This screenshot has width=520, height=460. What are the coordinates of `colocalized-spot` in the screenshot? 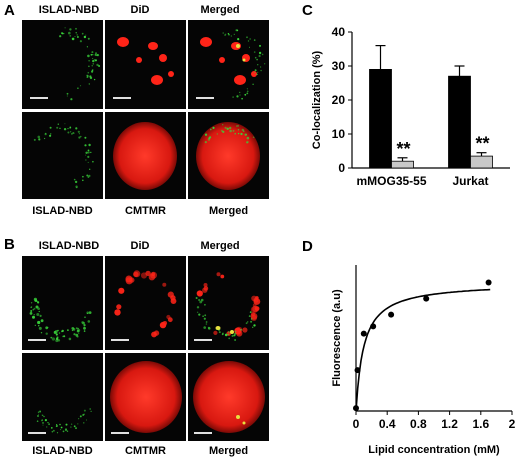 It's located at (218, 328).